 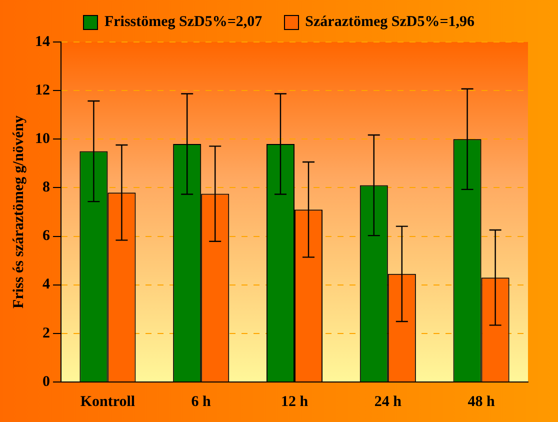 I want to click on y-tick-label: 10, so click(x=42, y=139).